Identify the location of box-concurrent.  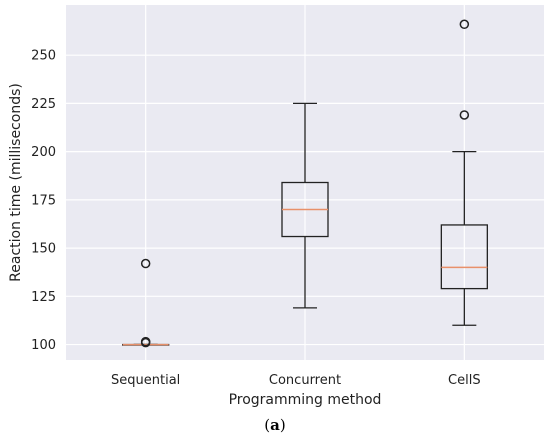
(305, 205).